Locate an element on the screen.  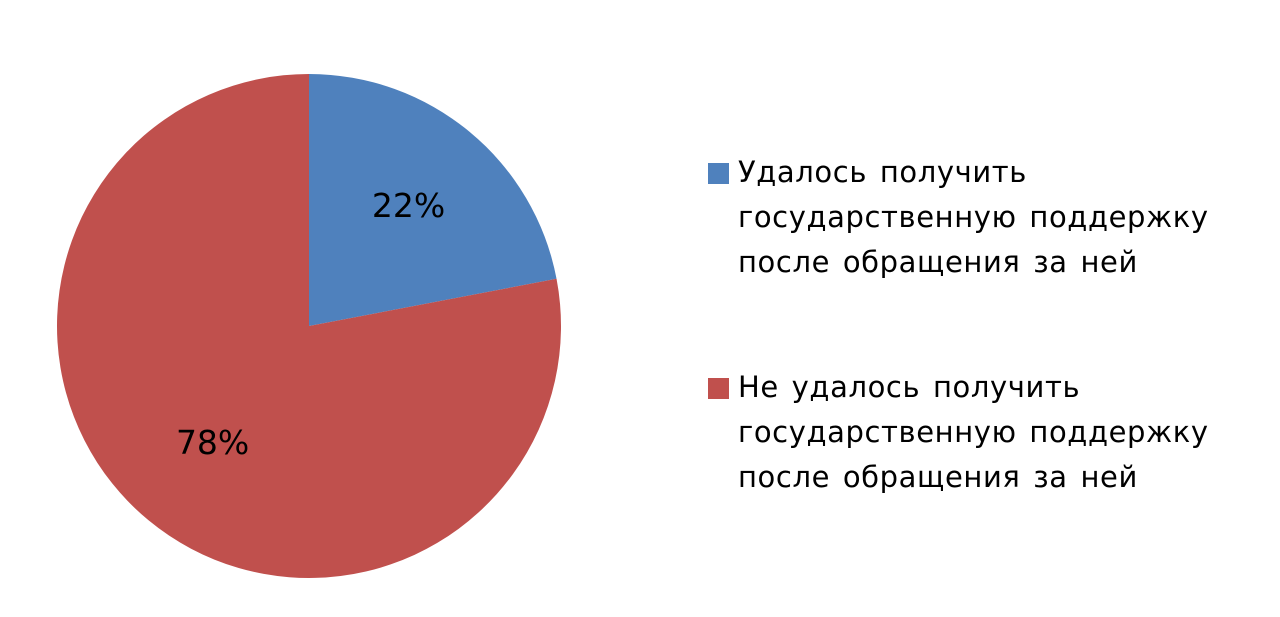
legend-swatch-success is located at coordinates (718, 173).